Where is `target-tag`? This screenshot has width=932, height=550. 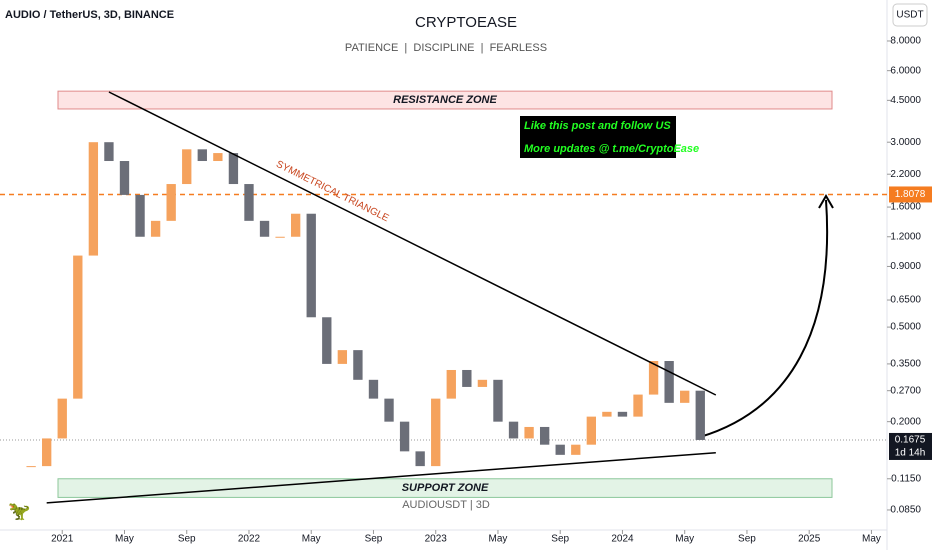
target-tag is located at coordinates (910, 194).